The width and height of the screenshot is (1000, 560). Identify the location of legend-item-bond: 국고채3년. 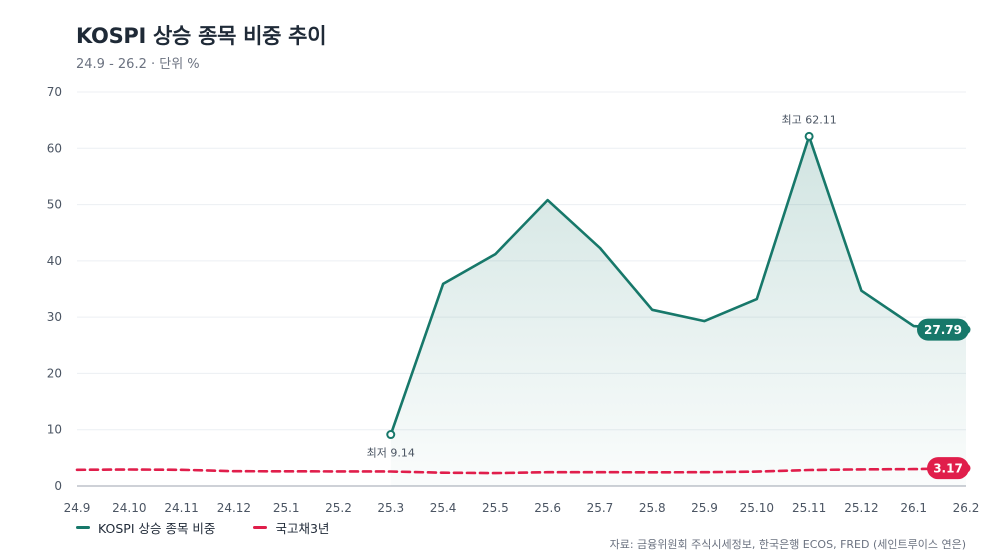
(291, 527).